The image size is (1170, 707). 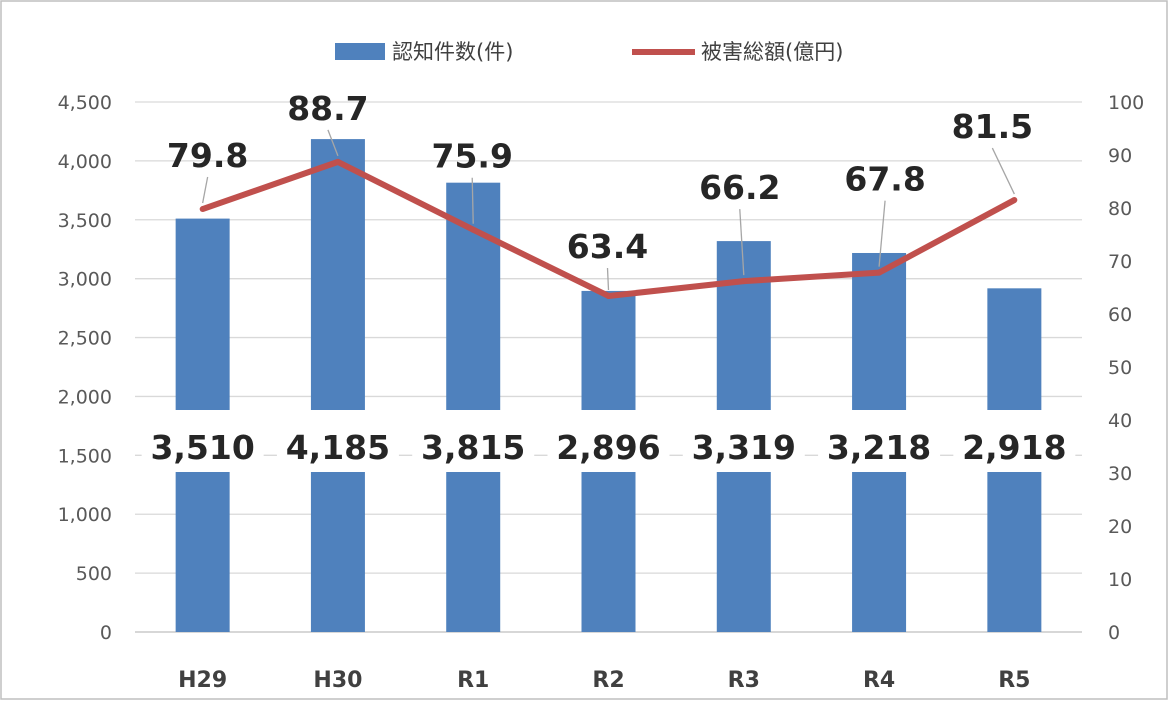 I want to click on y-left-tick-label: 4,000, so click(x=85, y=162).